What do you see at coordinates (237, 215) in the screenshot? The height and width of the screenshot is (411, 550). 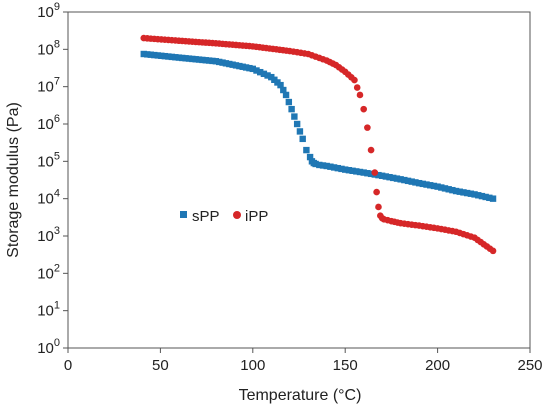 I see `legend-swatch-ipp` at bounding box center [237, 215].